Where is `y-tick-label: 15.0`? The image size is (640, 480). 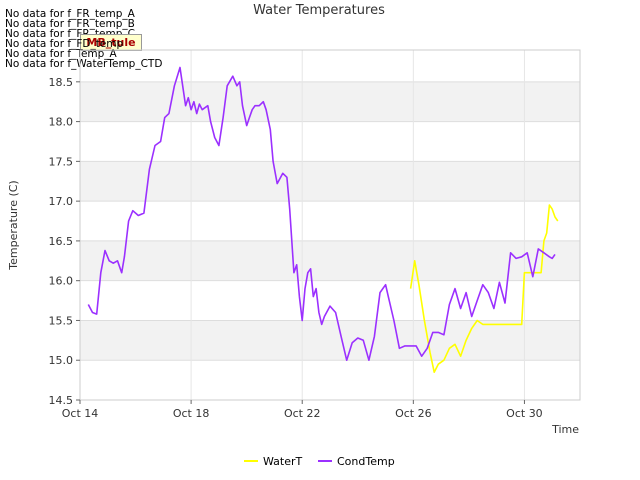
y-tick-label: 15.0 is located at coordinates (61, 360).